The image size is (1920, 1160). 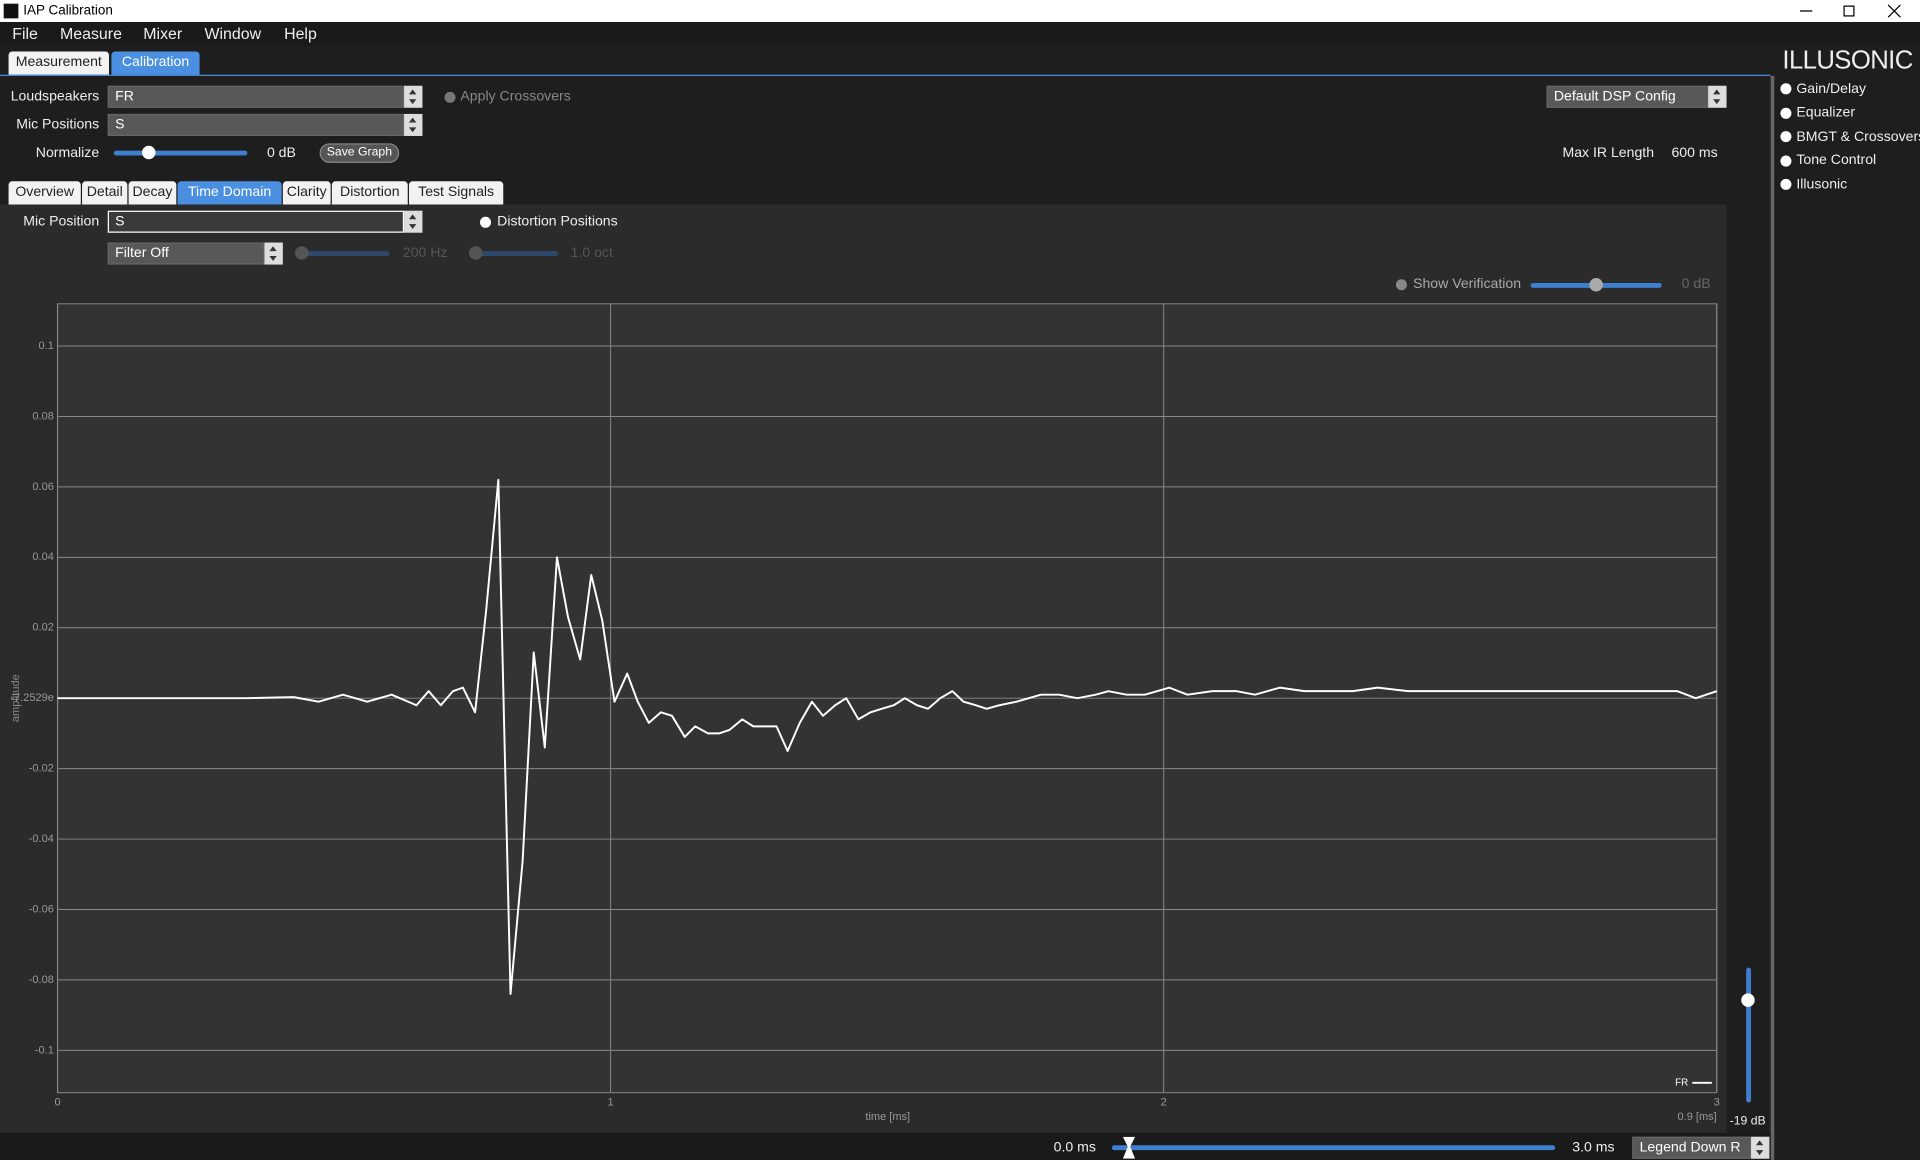 I want to click on window-controls, so click(x=1854, y=11).